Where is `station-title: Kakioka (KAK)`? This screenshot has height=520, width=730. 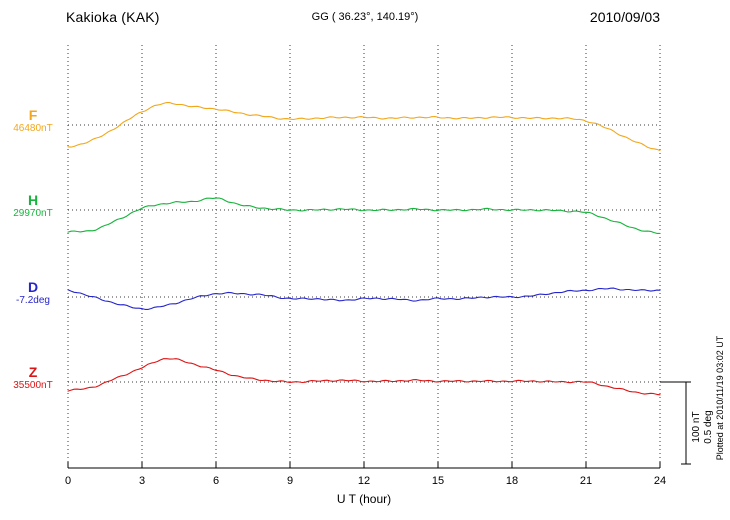
station-title: Kakioka (KAK) is located at coordinates (113, 17).